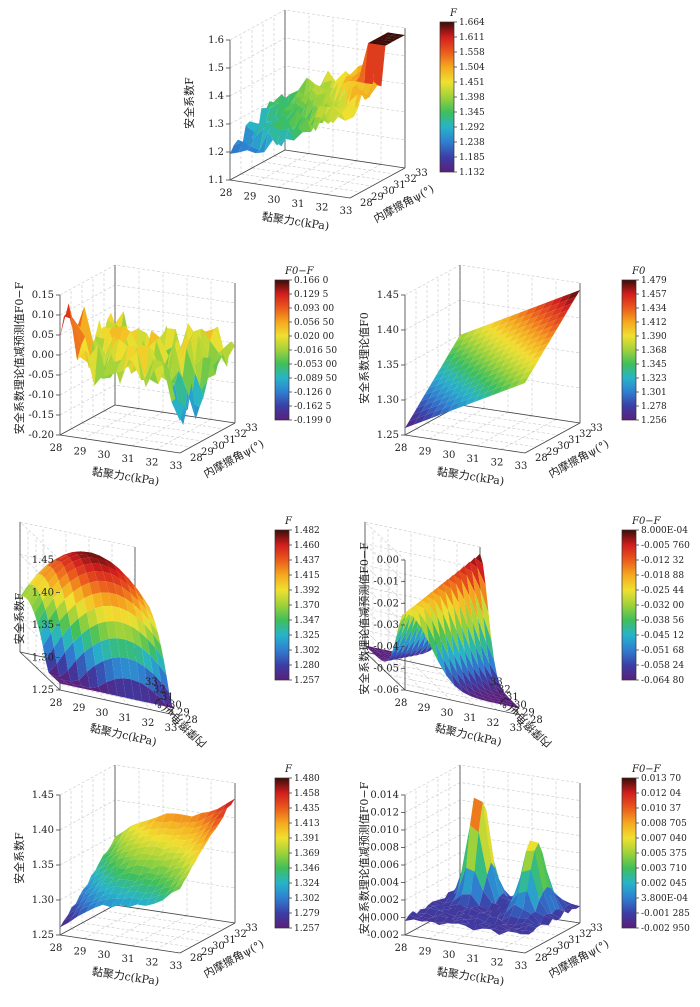  I want to click on colorbar-tick-label: 1.611, so click(472, 38).